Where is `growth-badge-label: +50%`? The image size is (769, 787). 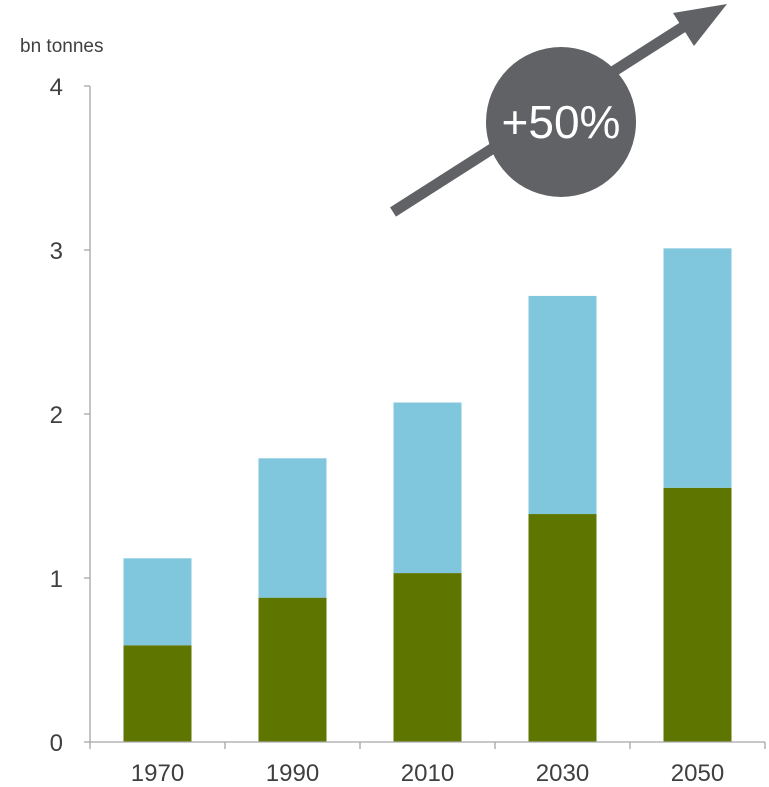 growth-badge-label: +50% is located at coordinates (561, 122).